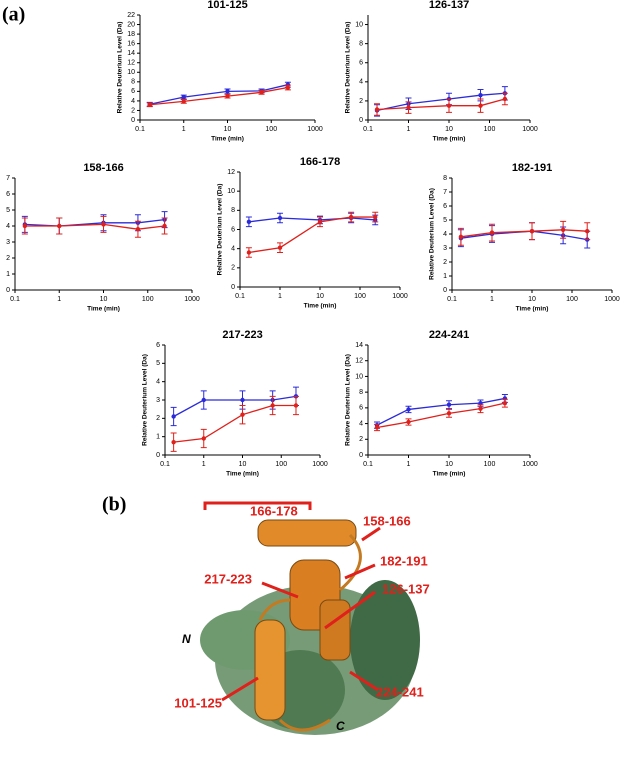 This screenshot has height=763, width=620. What do you see at coordinates (532, 168) in the screenshot?
I see `chart-title: 182-191` at bounding box center [532, 168].